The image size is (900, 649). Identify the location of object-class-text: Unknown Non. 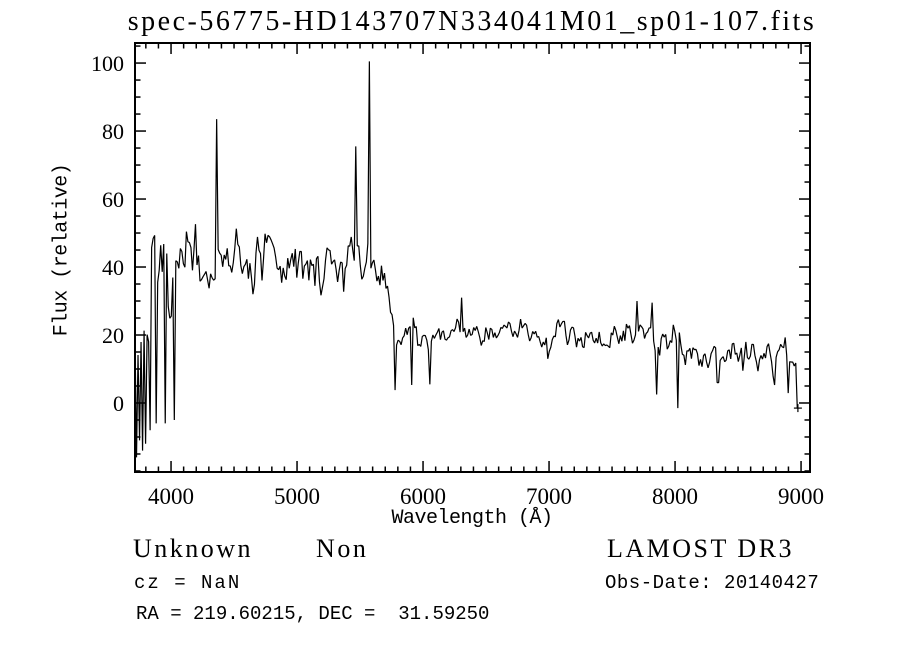
(251, 548).